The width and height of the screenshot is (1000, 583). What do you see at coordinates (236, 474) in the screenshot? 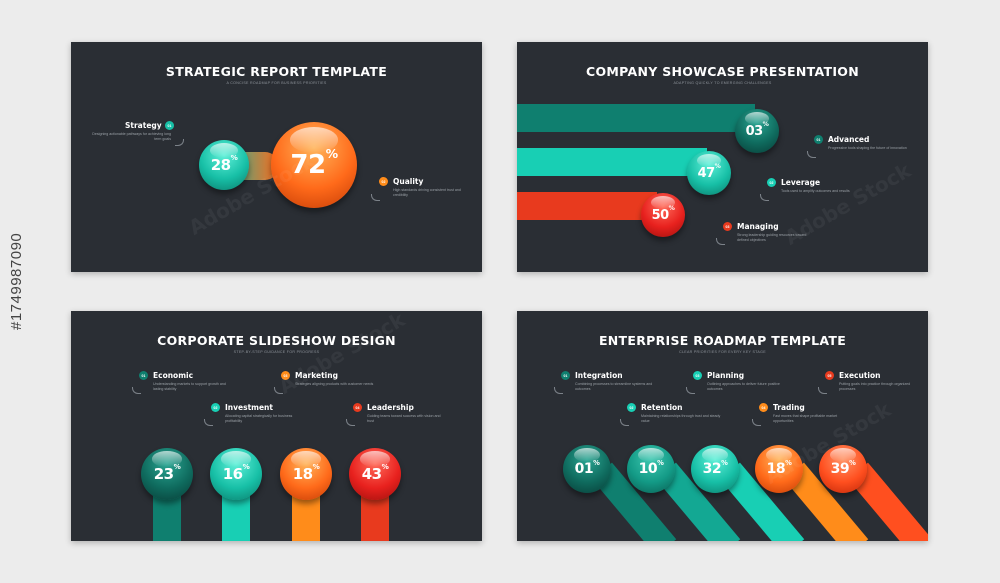
I see `percent-ball: 16%` at bounding box center [236, 474].